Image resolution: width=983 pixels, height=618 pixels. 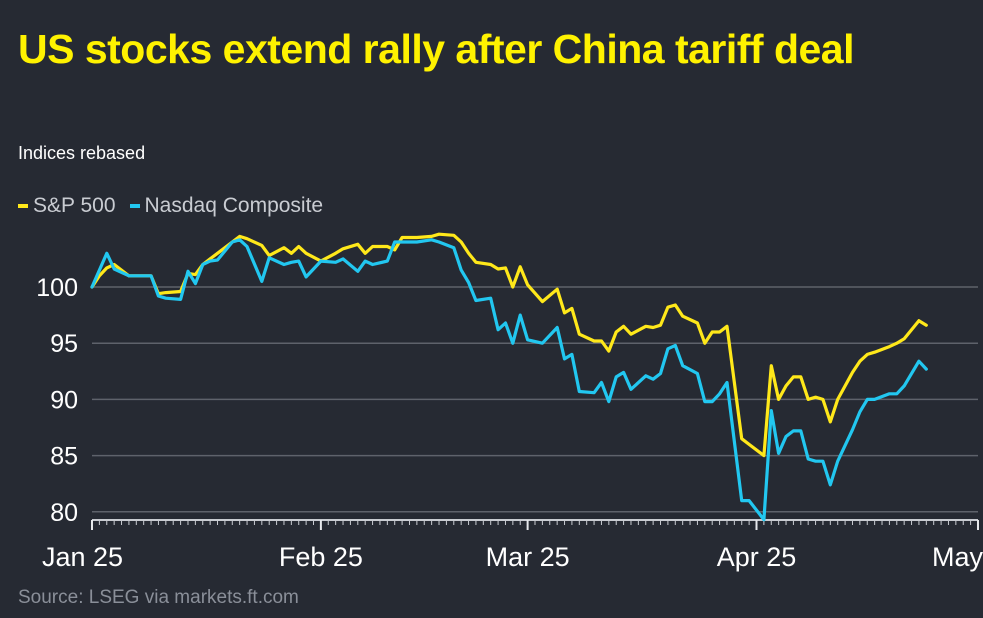 What do you see at coordinates (535, 524) in the screenshot?
I see `x-axis` at bounding box center [535, 524].